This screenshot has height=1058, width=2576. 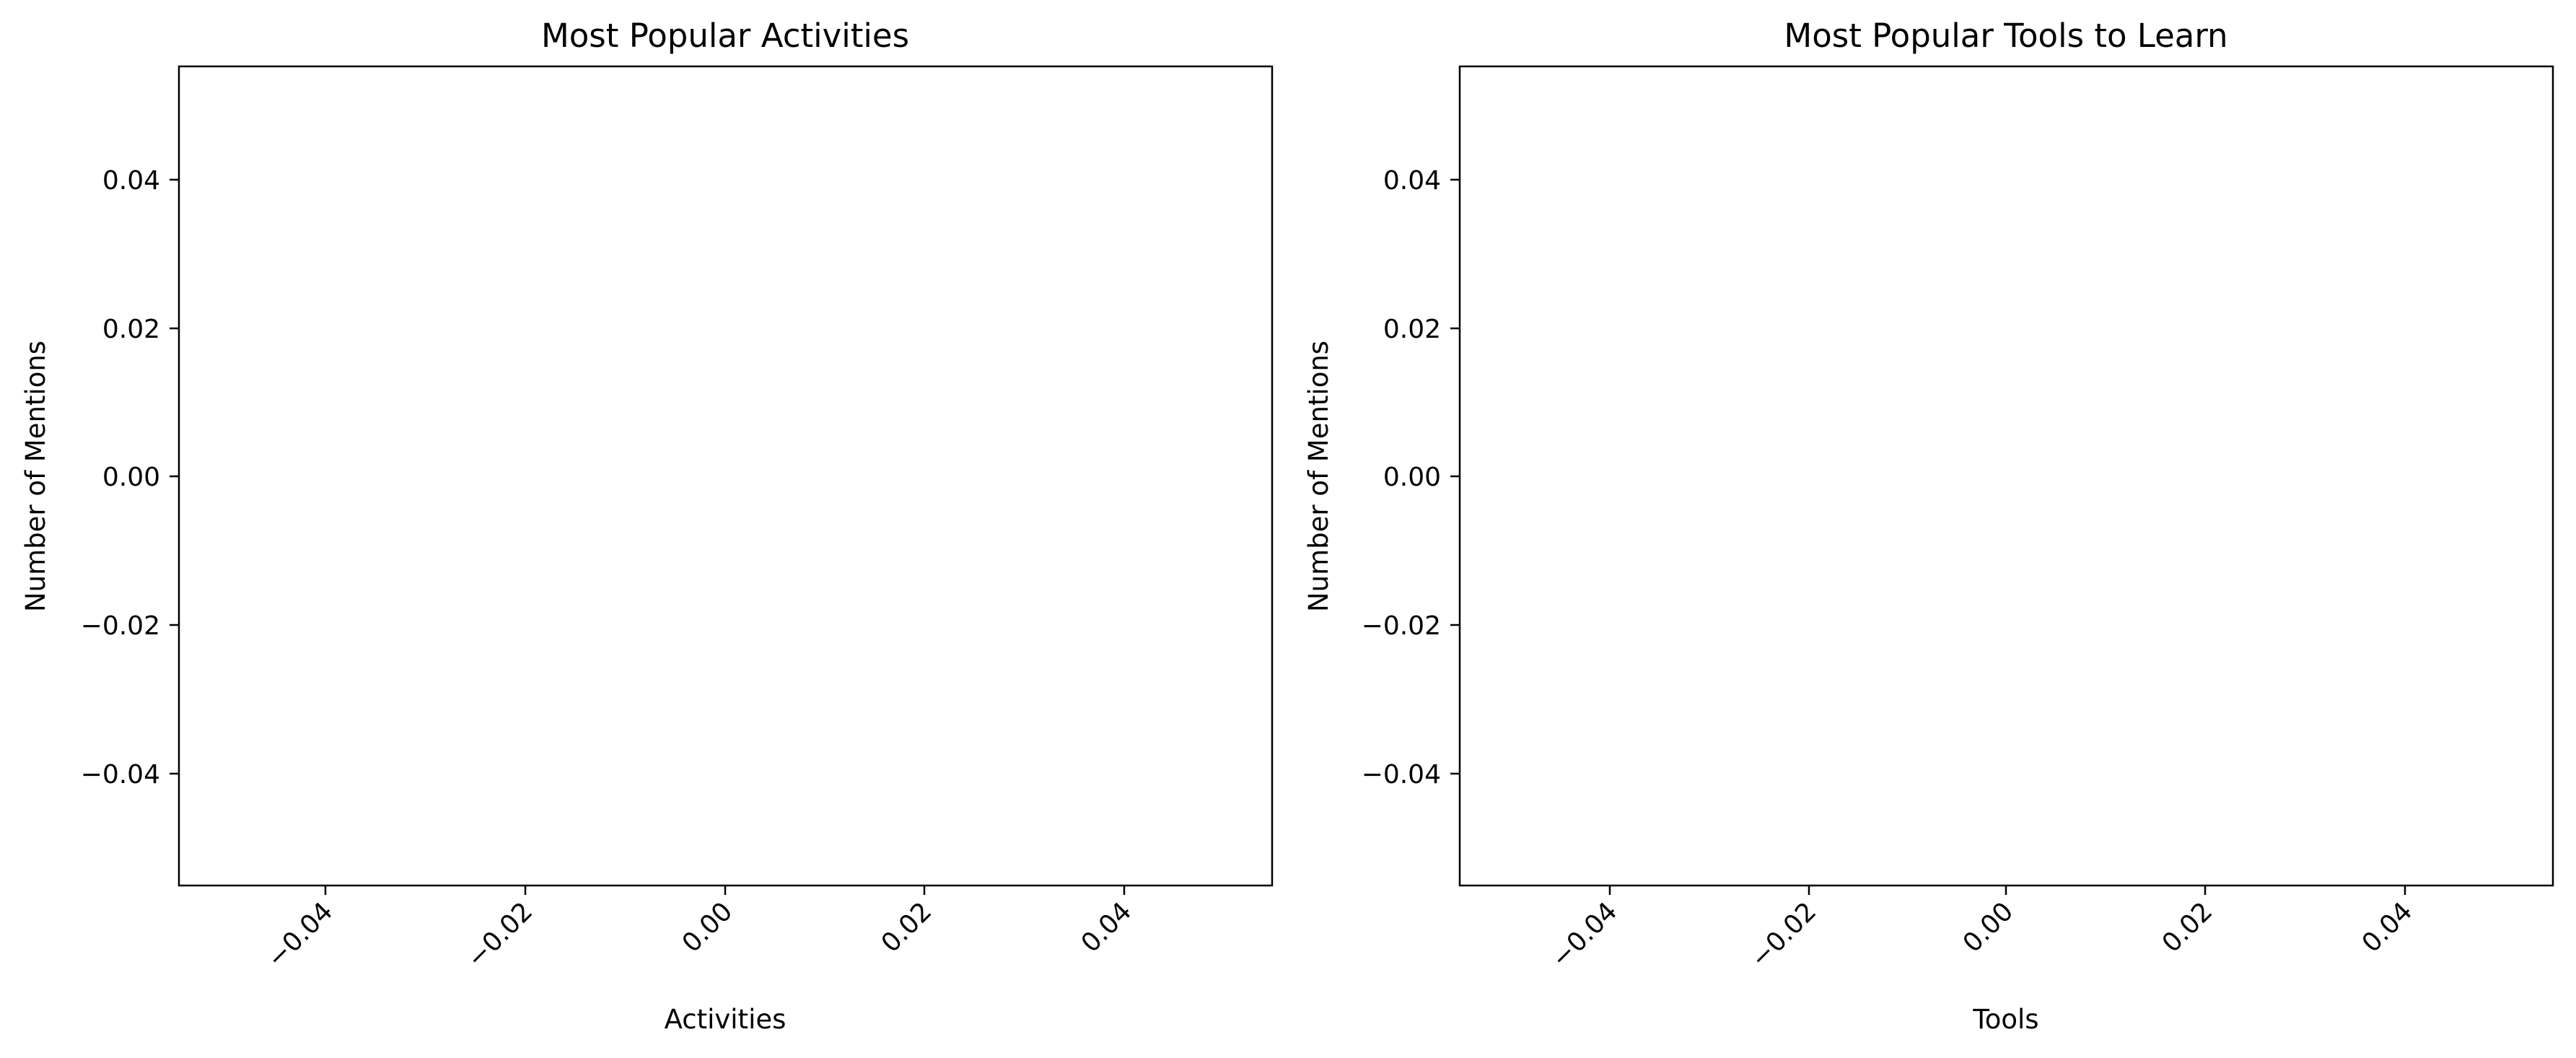 What do you see at coordinates (2006, 36) in the screenshot?
I see `chart-title: Most Popular Tools to Learn` at bounding box center [2006, 36].